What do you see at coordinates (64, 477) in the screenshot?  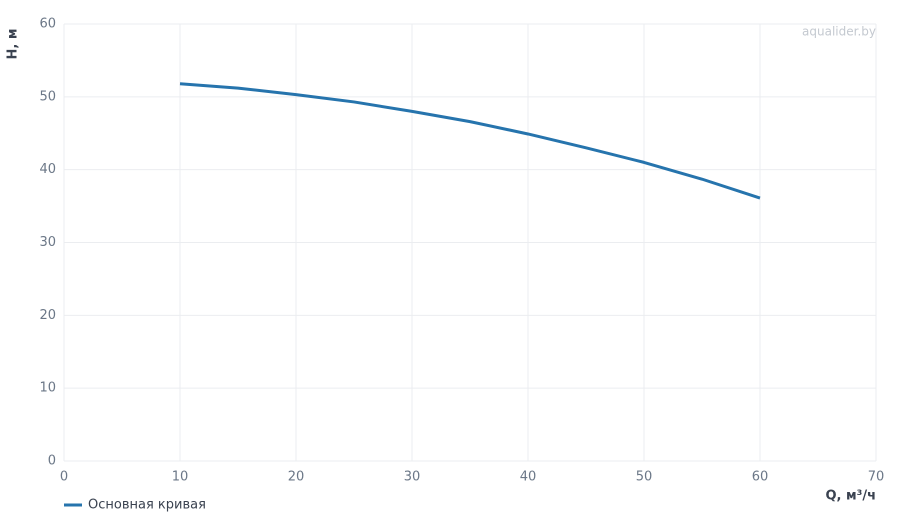 I see `x-tick-label: 0` at bounding box center [64, 477].